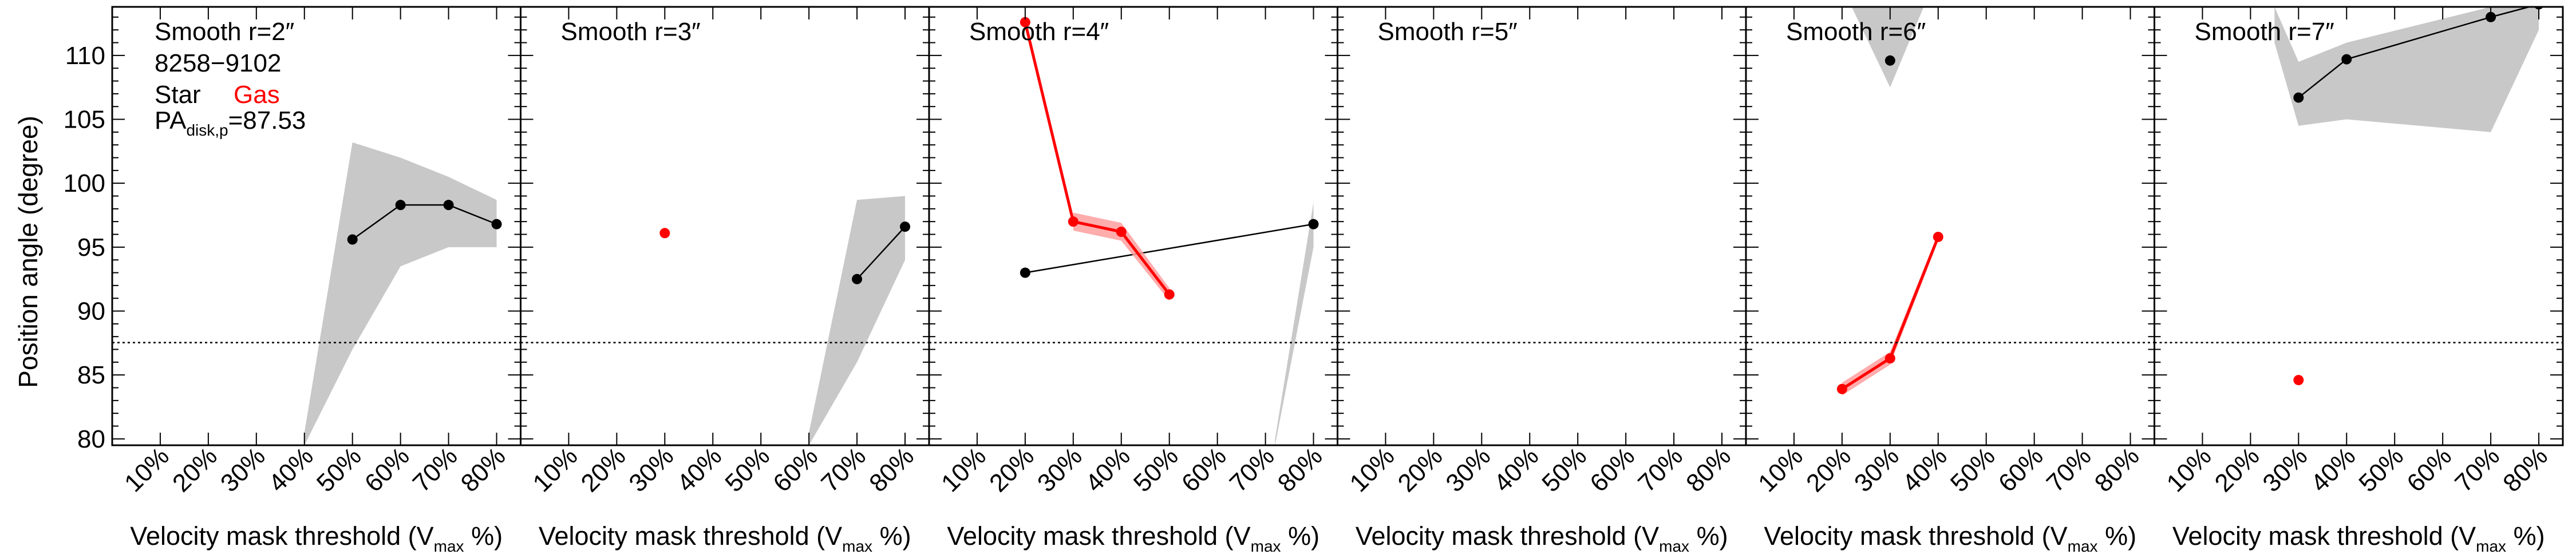 The height and width of the screenshot is (558, 2576). I want to click on panel-title: Smooth r=6″, so click(1856, 32).